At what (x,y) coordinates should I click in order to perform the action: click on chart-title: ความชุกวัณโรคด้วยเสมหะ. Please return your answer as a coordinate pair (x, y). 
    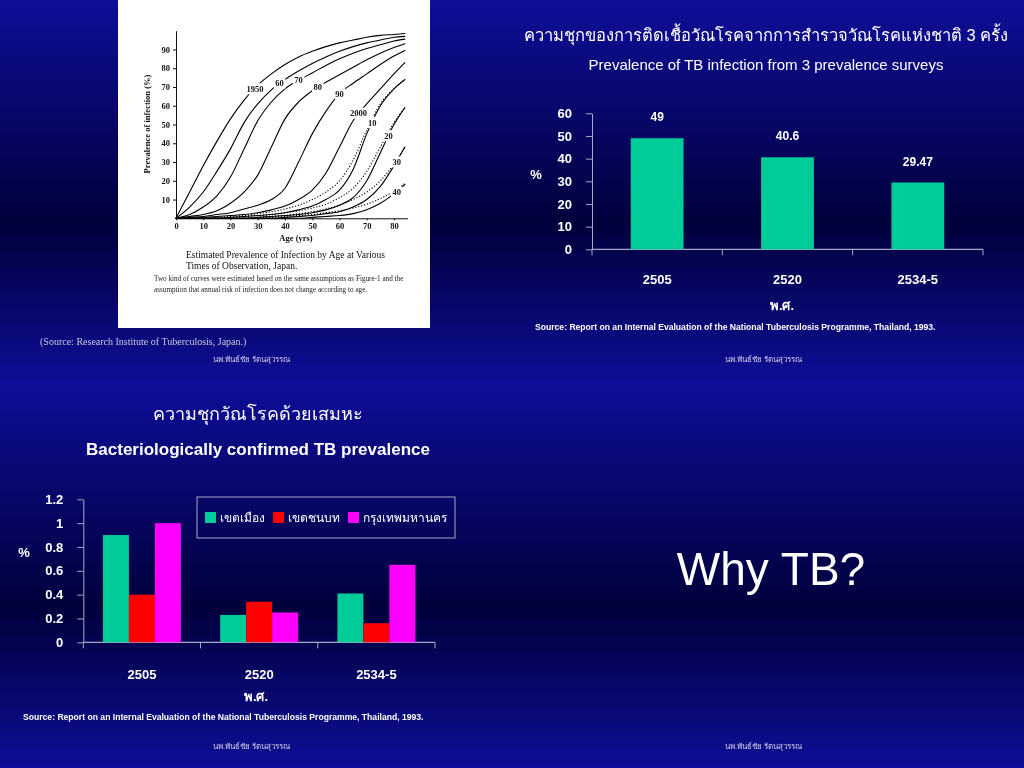
    Looking at the image, I should click on (258, 414).